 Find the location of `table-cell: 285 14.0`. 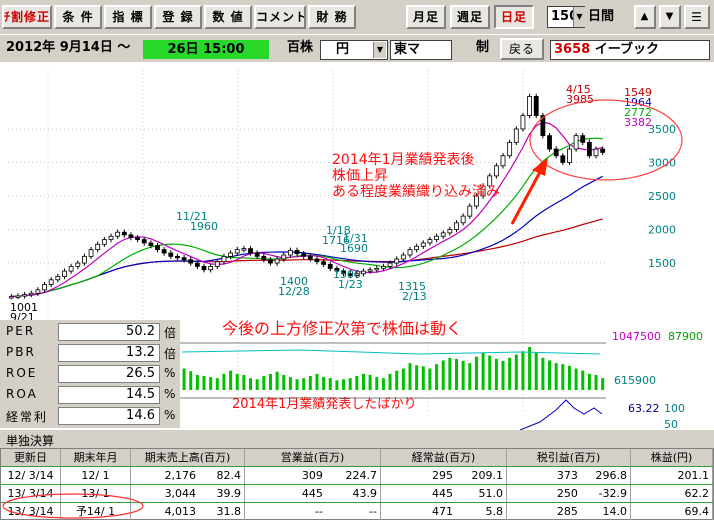

table-cell: 285 14.0 is located at coordinates (569, 511).